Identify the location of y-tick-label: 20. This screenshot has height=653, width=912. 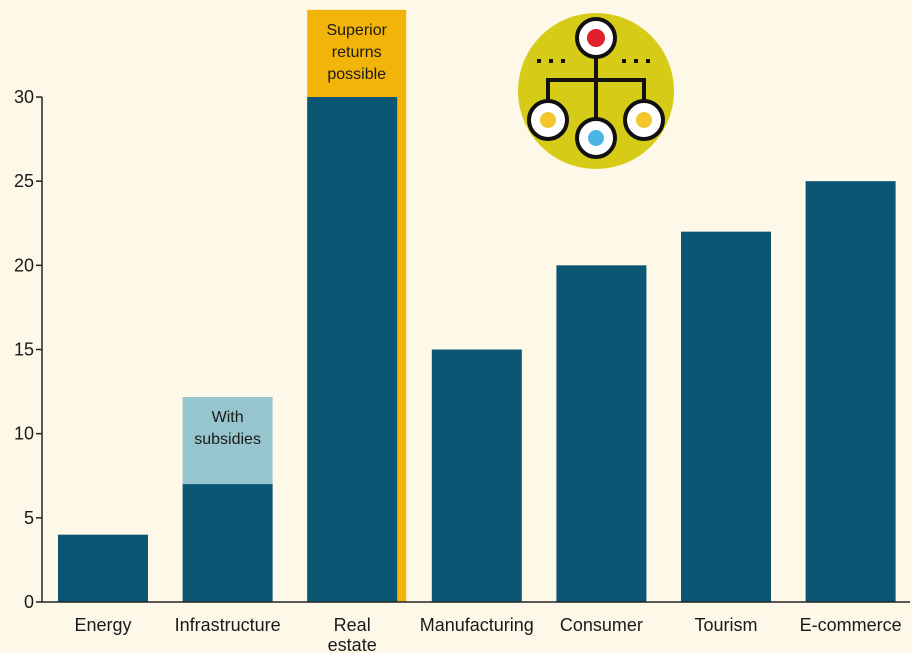
(24, 265).